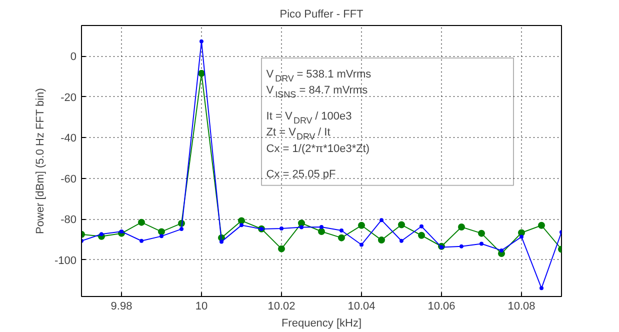 Image resolution: width=619 pixels, height=332 pixels. What do you see at coordinates (68, 179) in the screenshot?
I see `y-tick-label: -60` at bounding box center [68, 179].